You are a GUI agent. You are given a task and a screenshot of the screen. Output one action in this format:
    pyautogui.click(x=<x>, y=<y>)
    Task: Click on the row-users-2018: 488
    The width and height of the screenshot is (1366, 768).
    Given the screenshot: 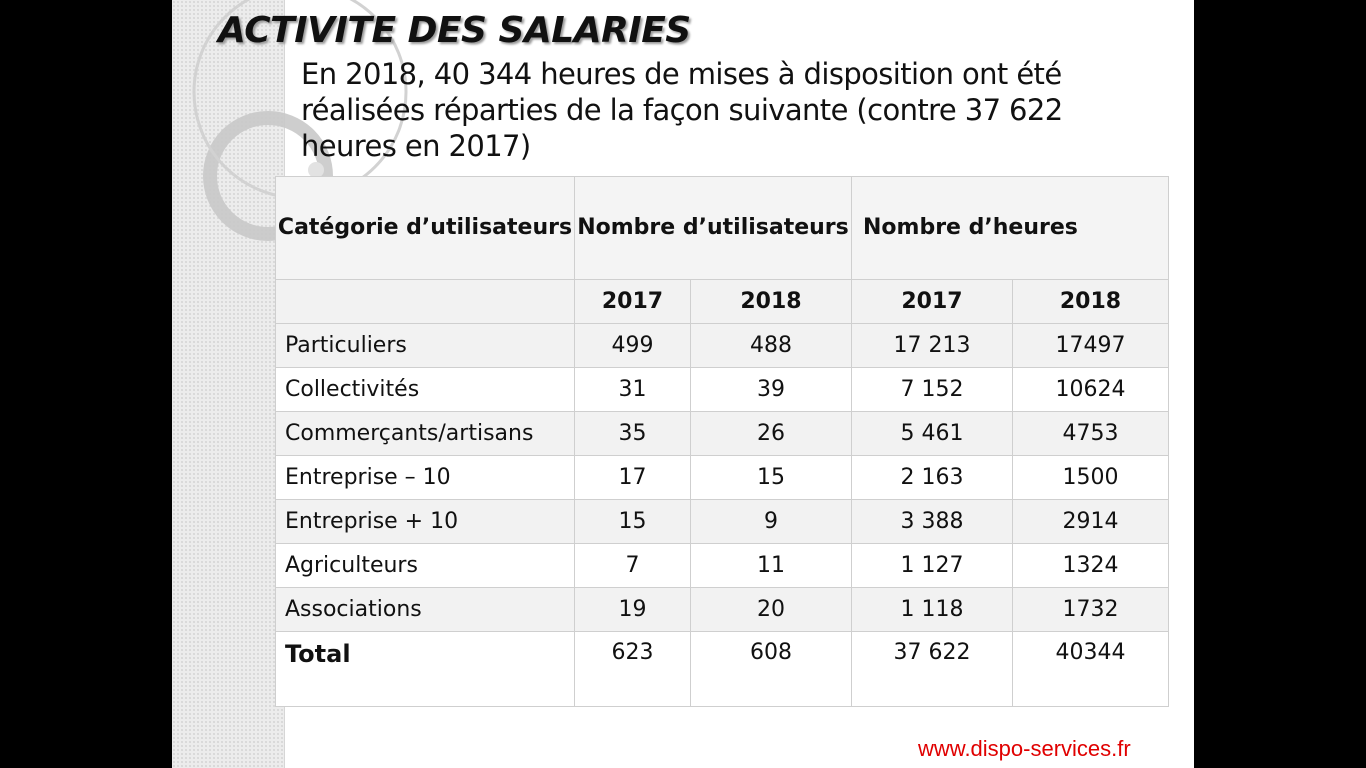 What is the action you would take?
    pyautogui.click(x=771, y=345)
    